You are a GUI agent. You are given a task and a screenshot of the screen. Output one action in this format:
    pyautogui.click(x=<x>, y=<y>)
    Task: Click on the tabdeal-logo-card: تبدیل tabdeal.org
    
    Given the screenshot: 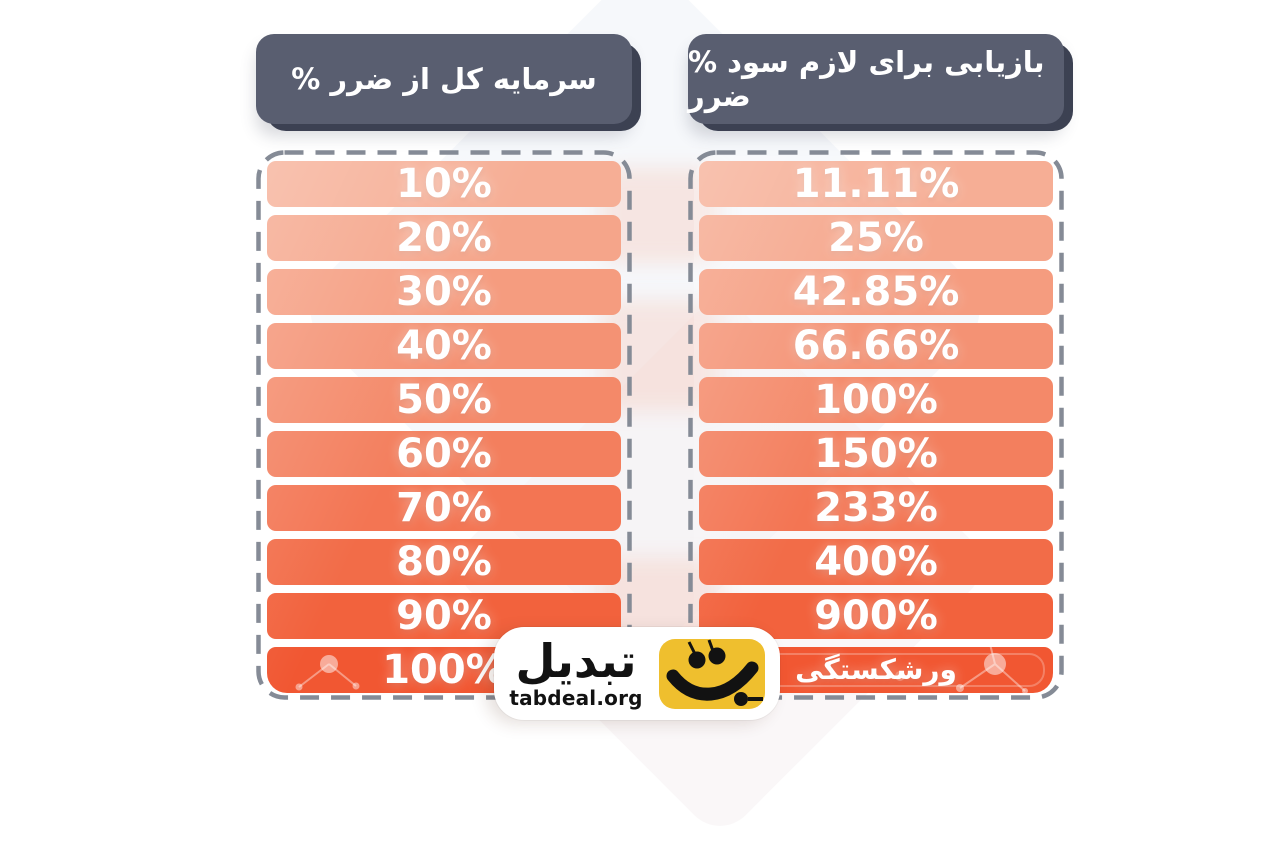 What is the action you would take?
    pyautogui.click(x=637, y=673)
    